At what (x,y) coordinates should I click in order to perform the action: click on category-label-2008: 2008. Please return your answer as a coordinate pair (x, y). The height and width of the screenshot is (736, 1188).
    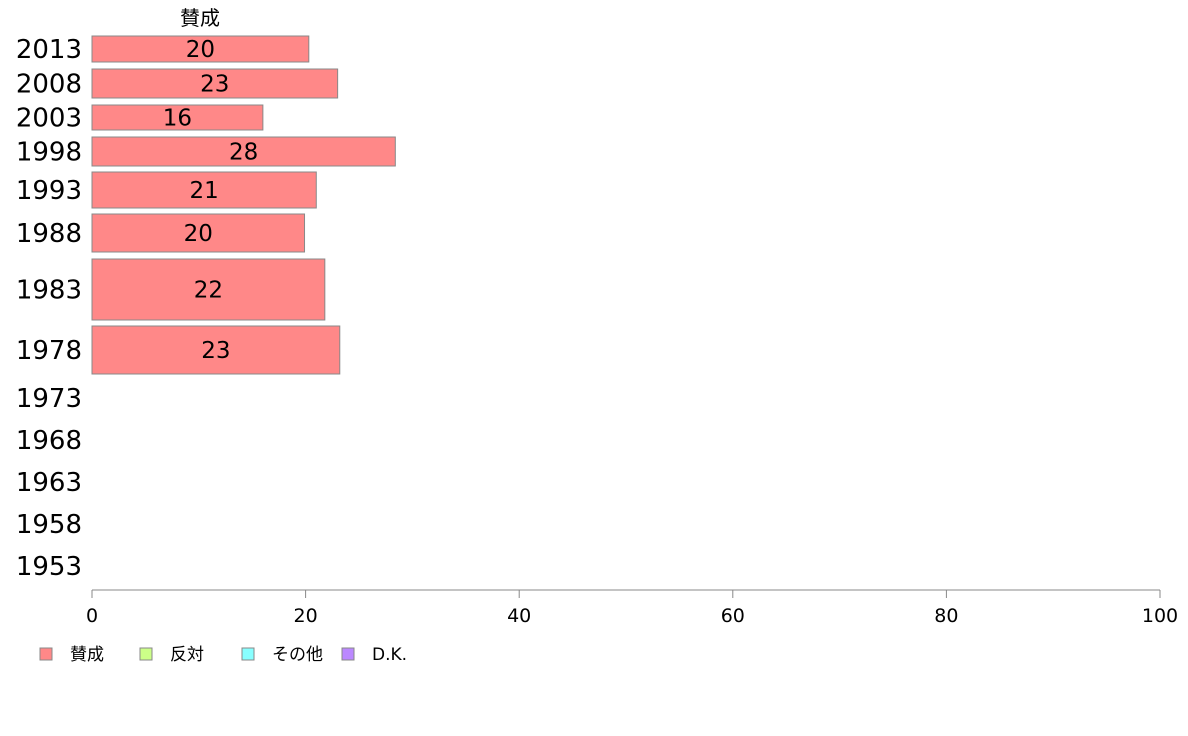
    Looking at the image, I should click on (49, 85).